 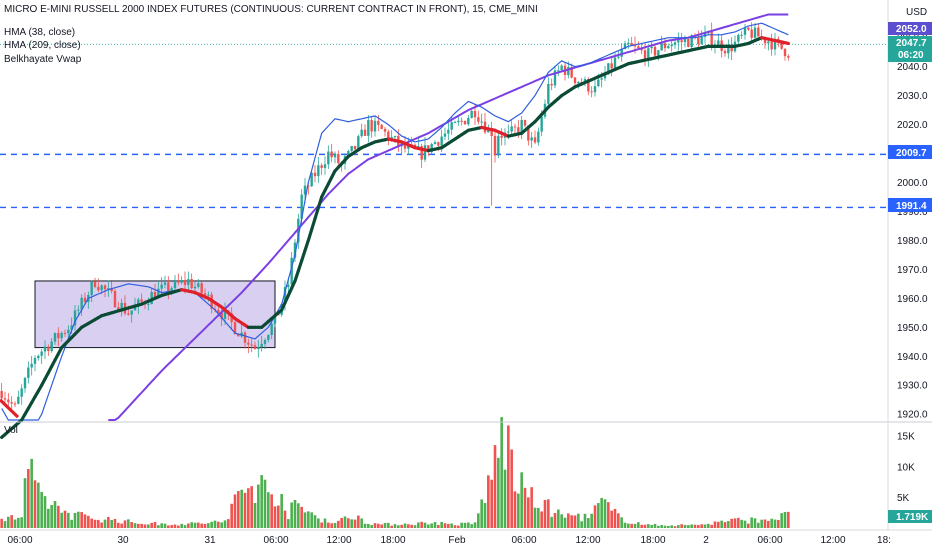 What do you see at coordinates (906, 468) in the screenshot?
I see `volume-axis: 15K 10K 5K` at bounding box center [906, 468].